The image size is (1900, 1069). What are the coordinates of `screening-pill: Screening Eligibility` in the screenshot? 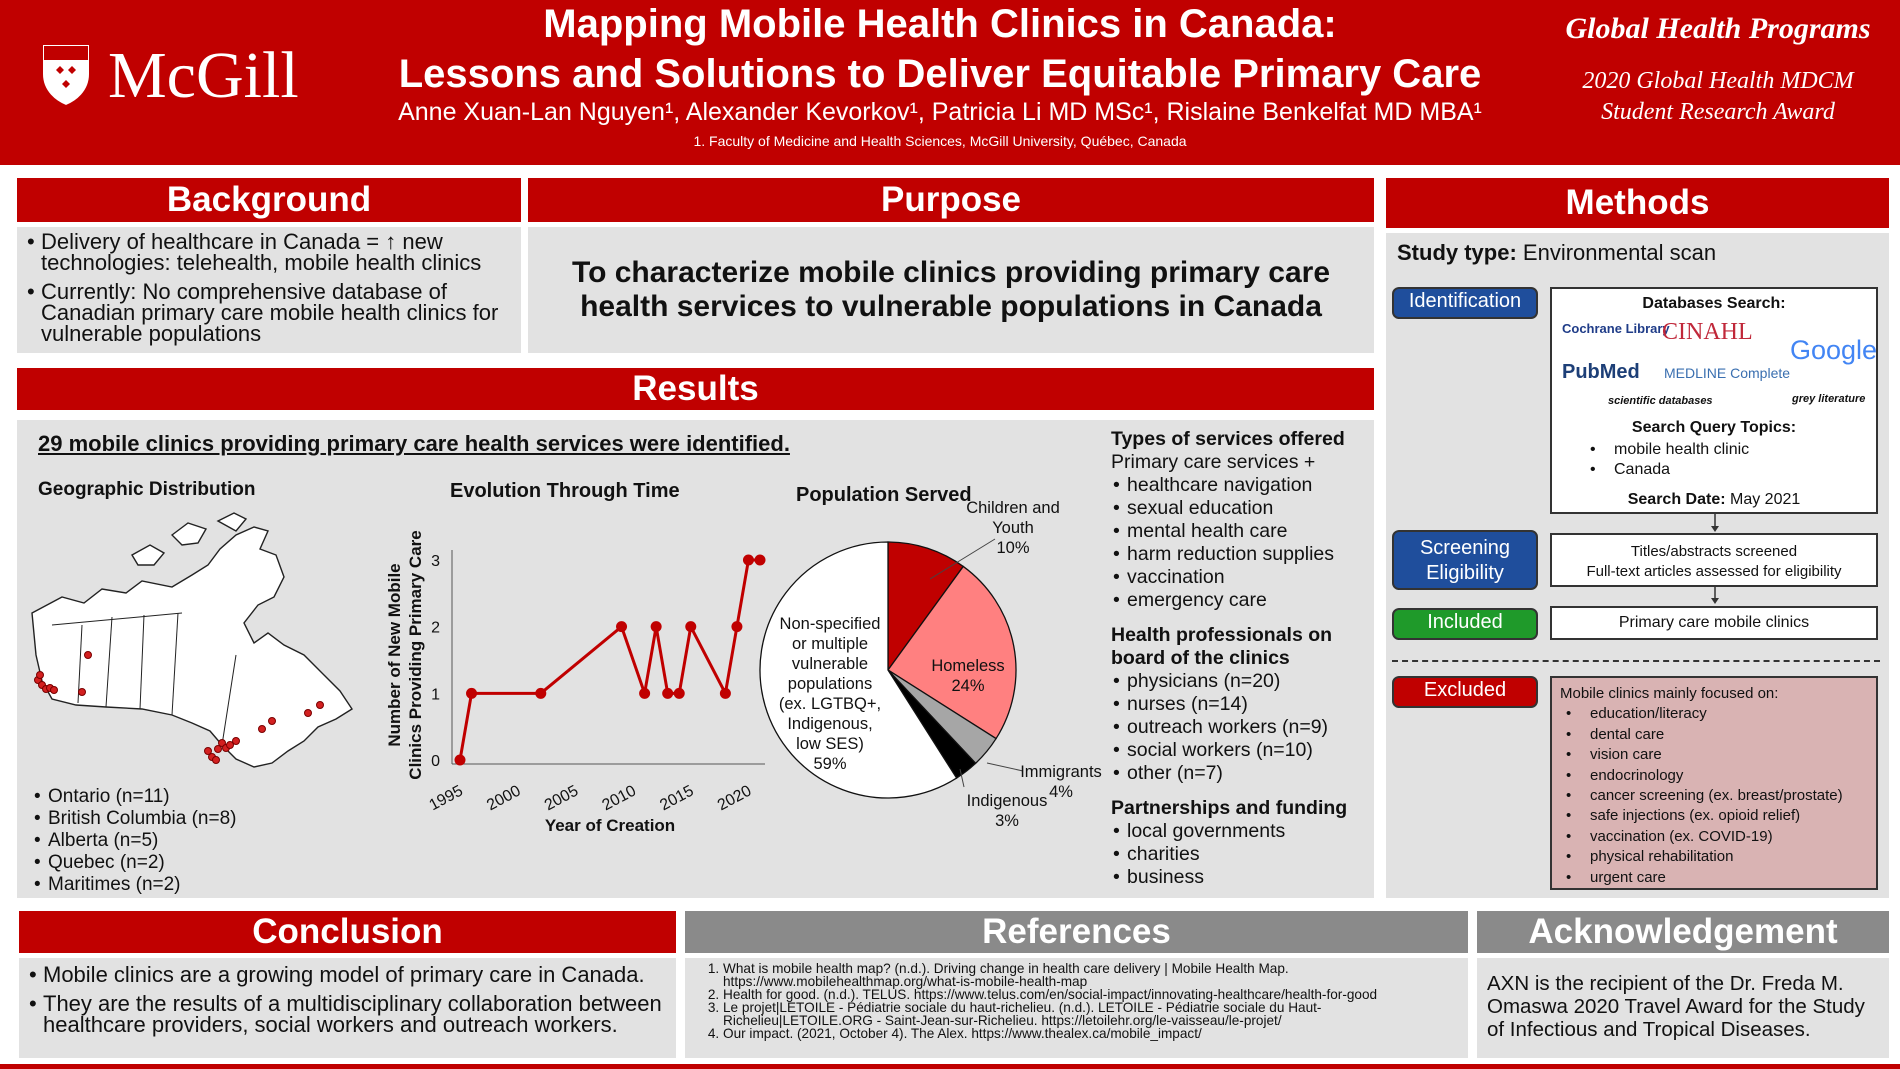 It's located at (1465, 560).